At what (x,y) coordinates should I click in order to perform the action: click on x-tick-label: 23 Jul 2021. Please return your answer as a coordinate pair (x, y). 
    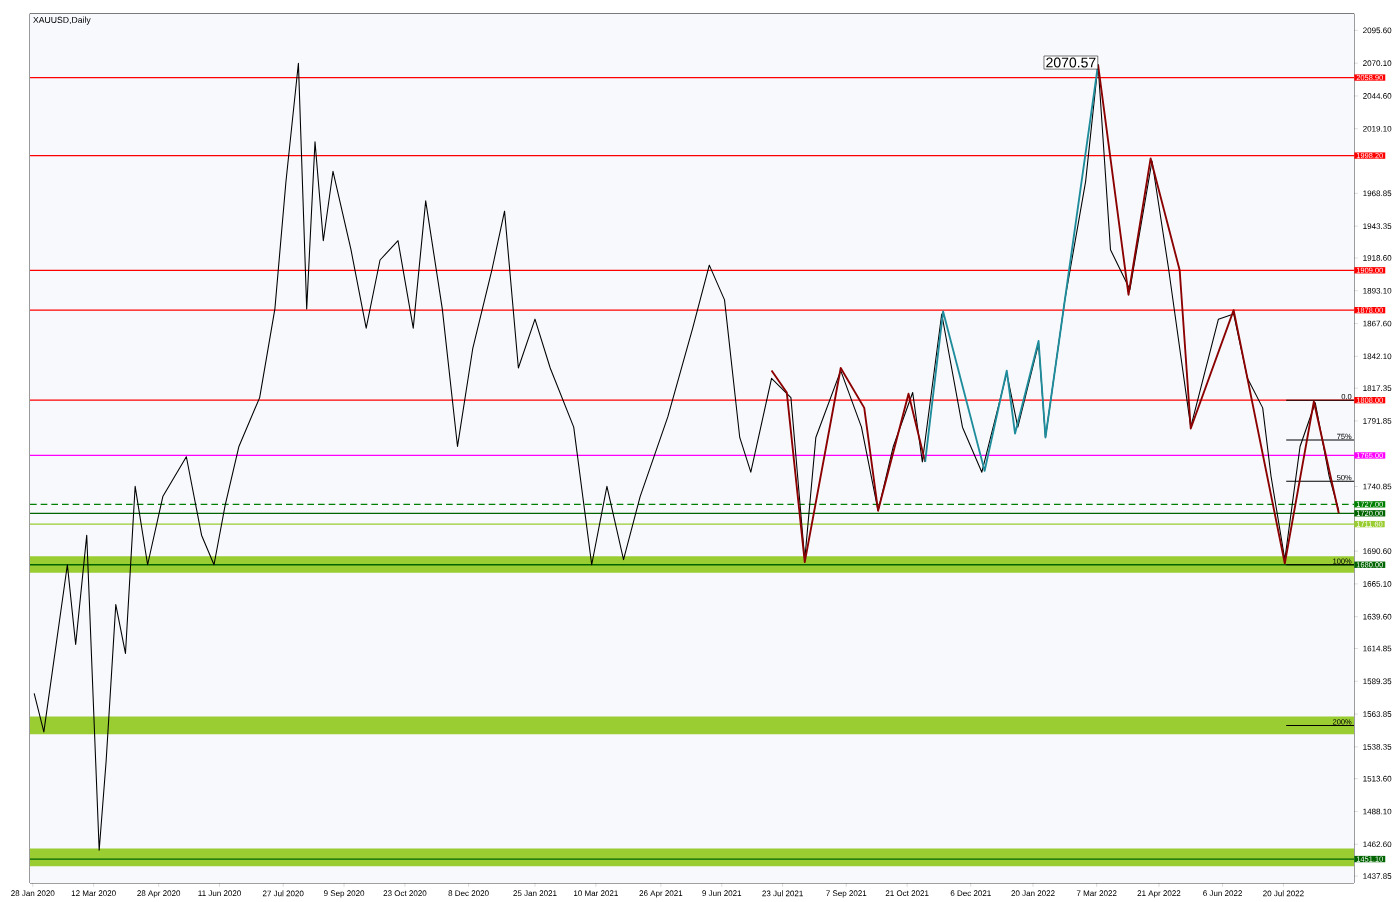
    Looking at the image, I should click on (782, 893).